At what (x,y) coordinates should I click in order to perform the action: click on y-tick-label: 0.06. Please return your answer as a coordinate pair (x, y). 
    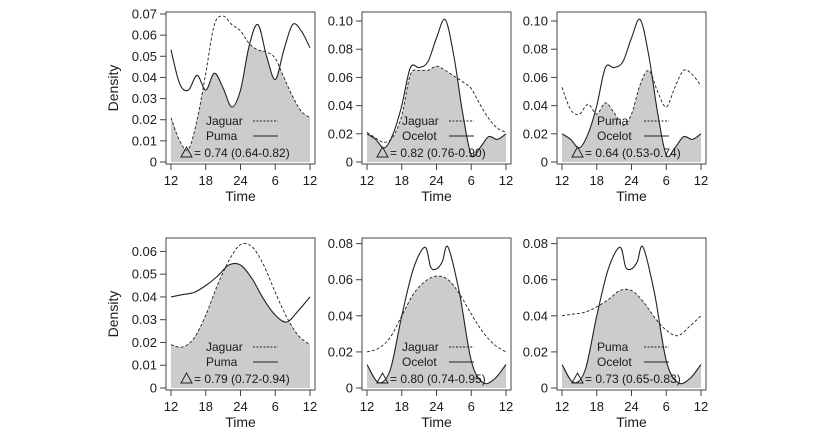
    Looking at the image, I should click on (340, 279).